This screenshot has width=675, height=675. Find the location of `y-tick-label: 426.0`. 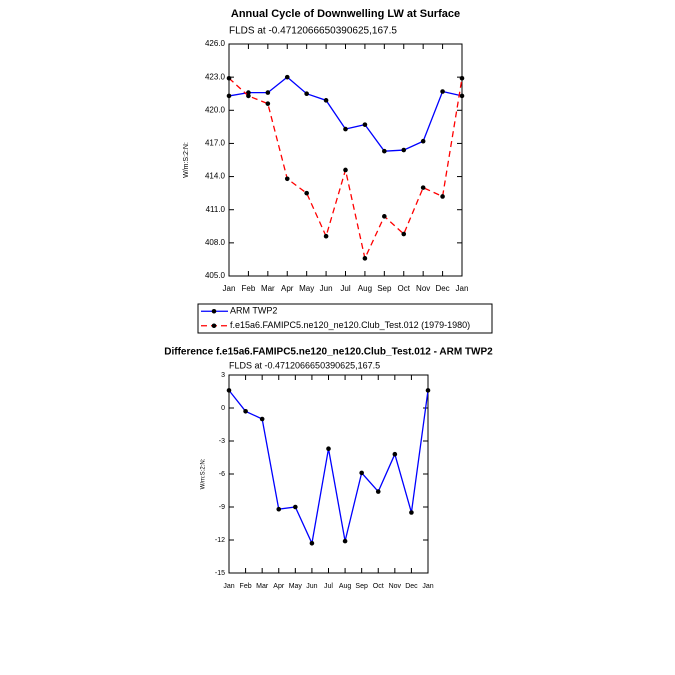

y-tick-label: 426.0 is located at coordinates (215, 43).